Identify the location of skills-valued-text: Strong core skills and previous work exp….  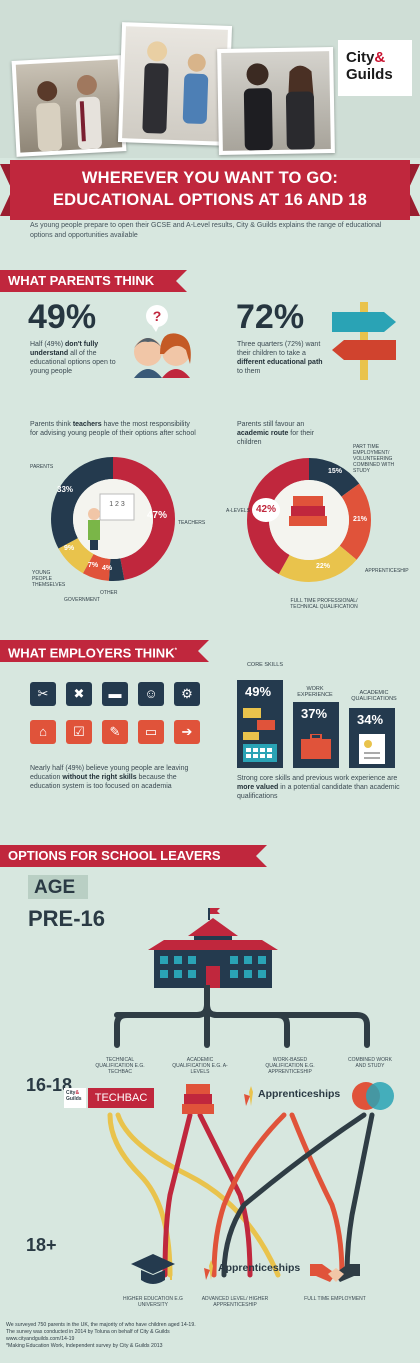
(318, 787).